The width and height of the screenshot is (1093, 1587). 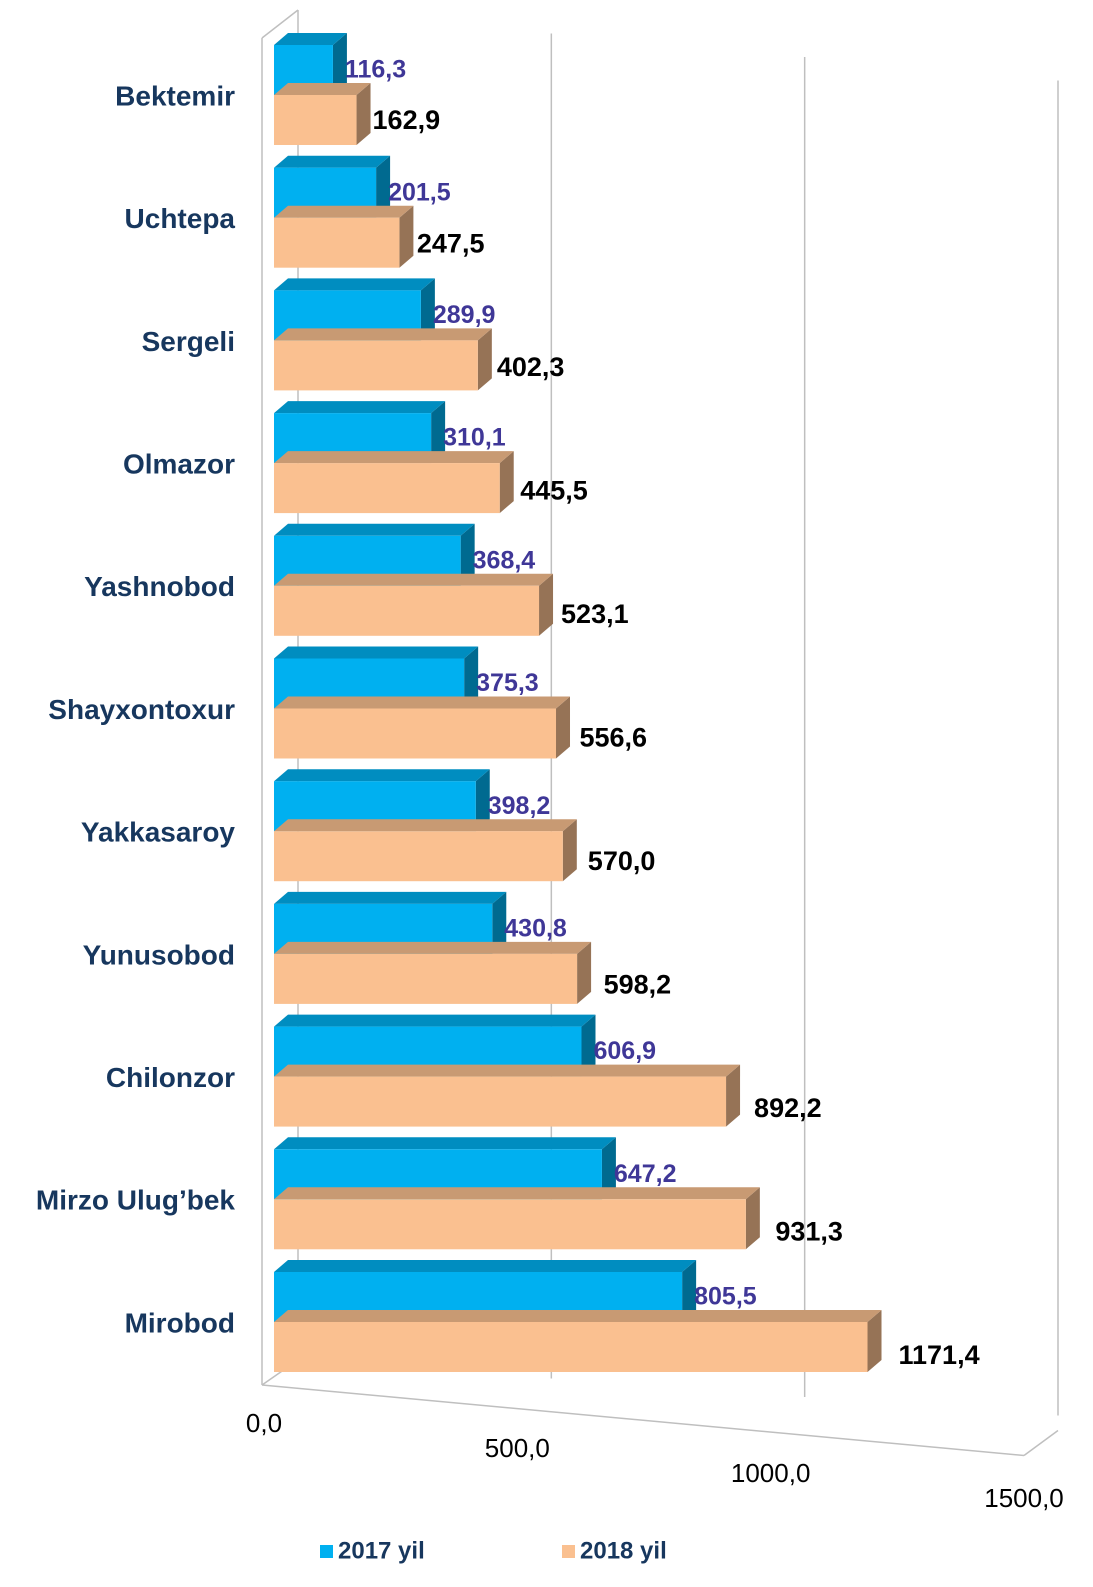 I want to click on value-label: 1171,4, so click(x=939, y=1355).